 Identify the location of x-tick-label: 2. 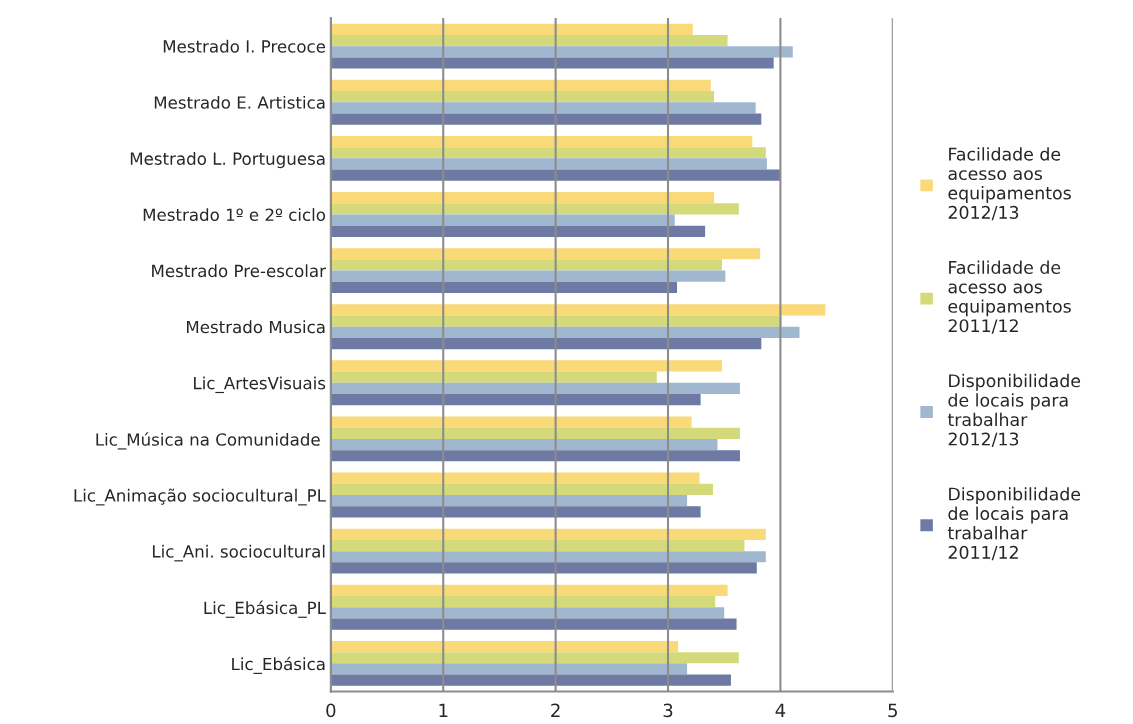
(555, 710).